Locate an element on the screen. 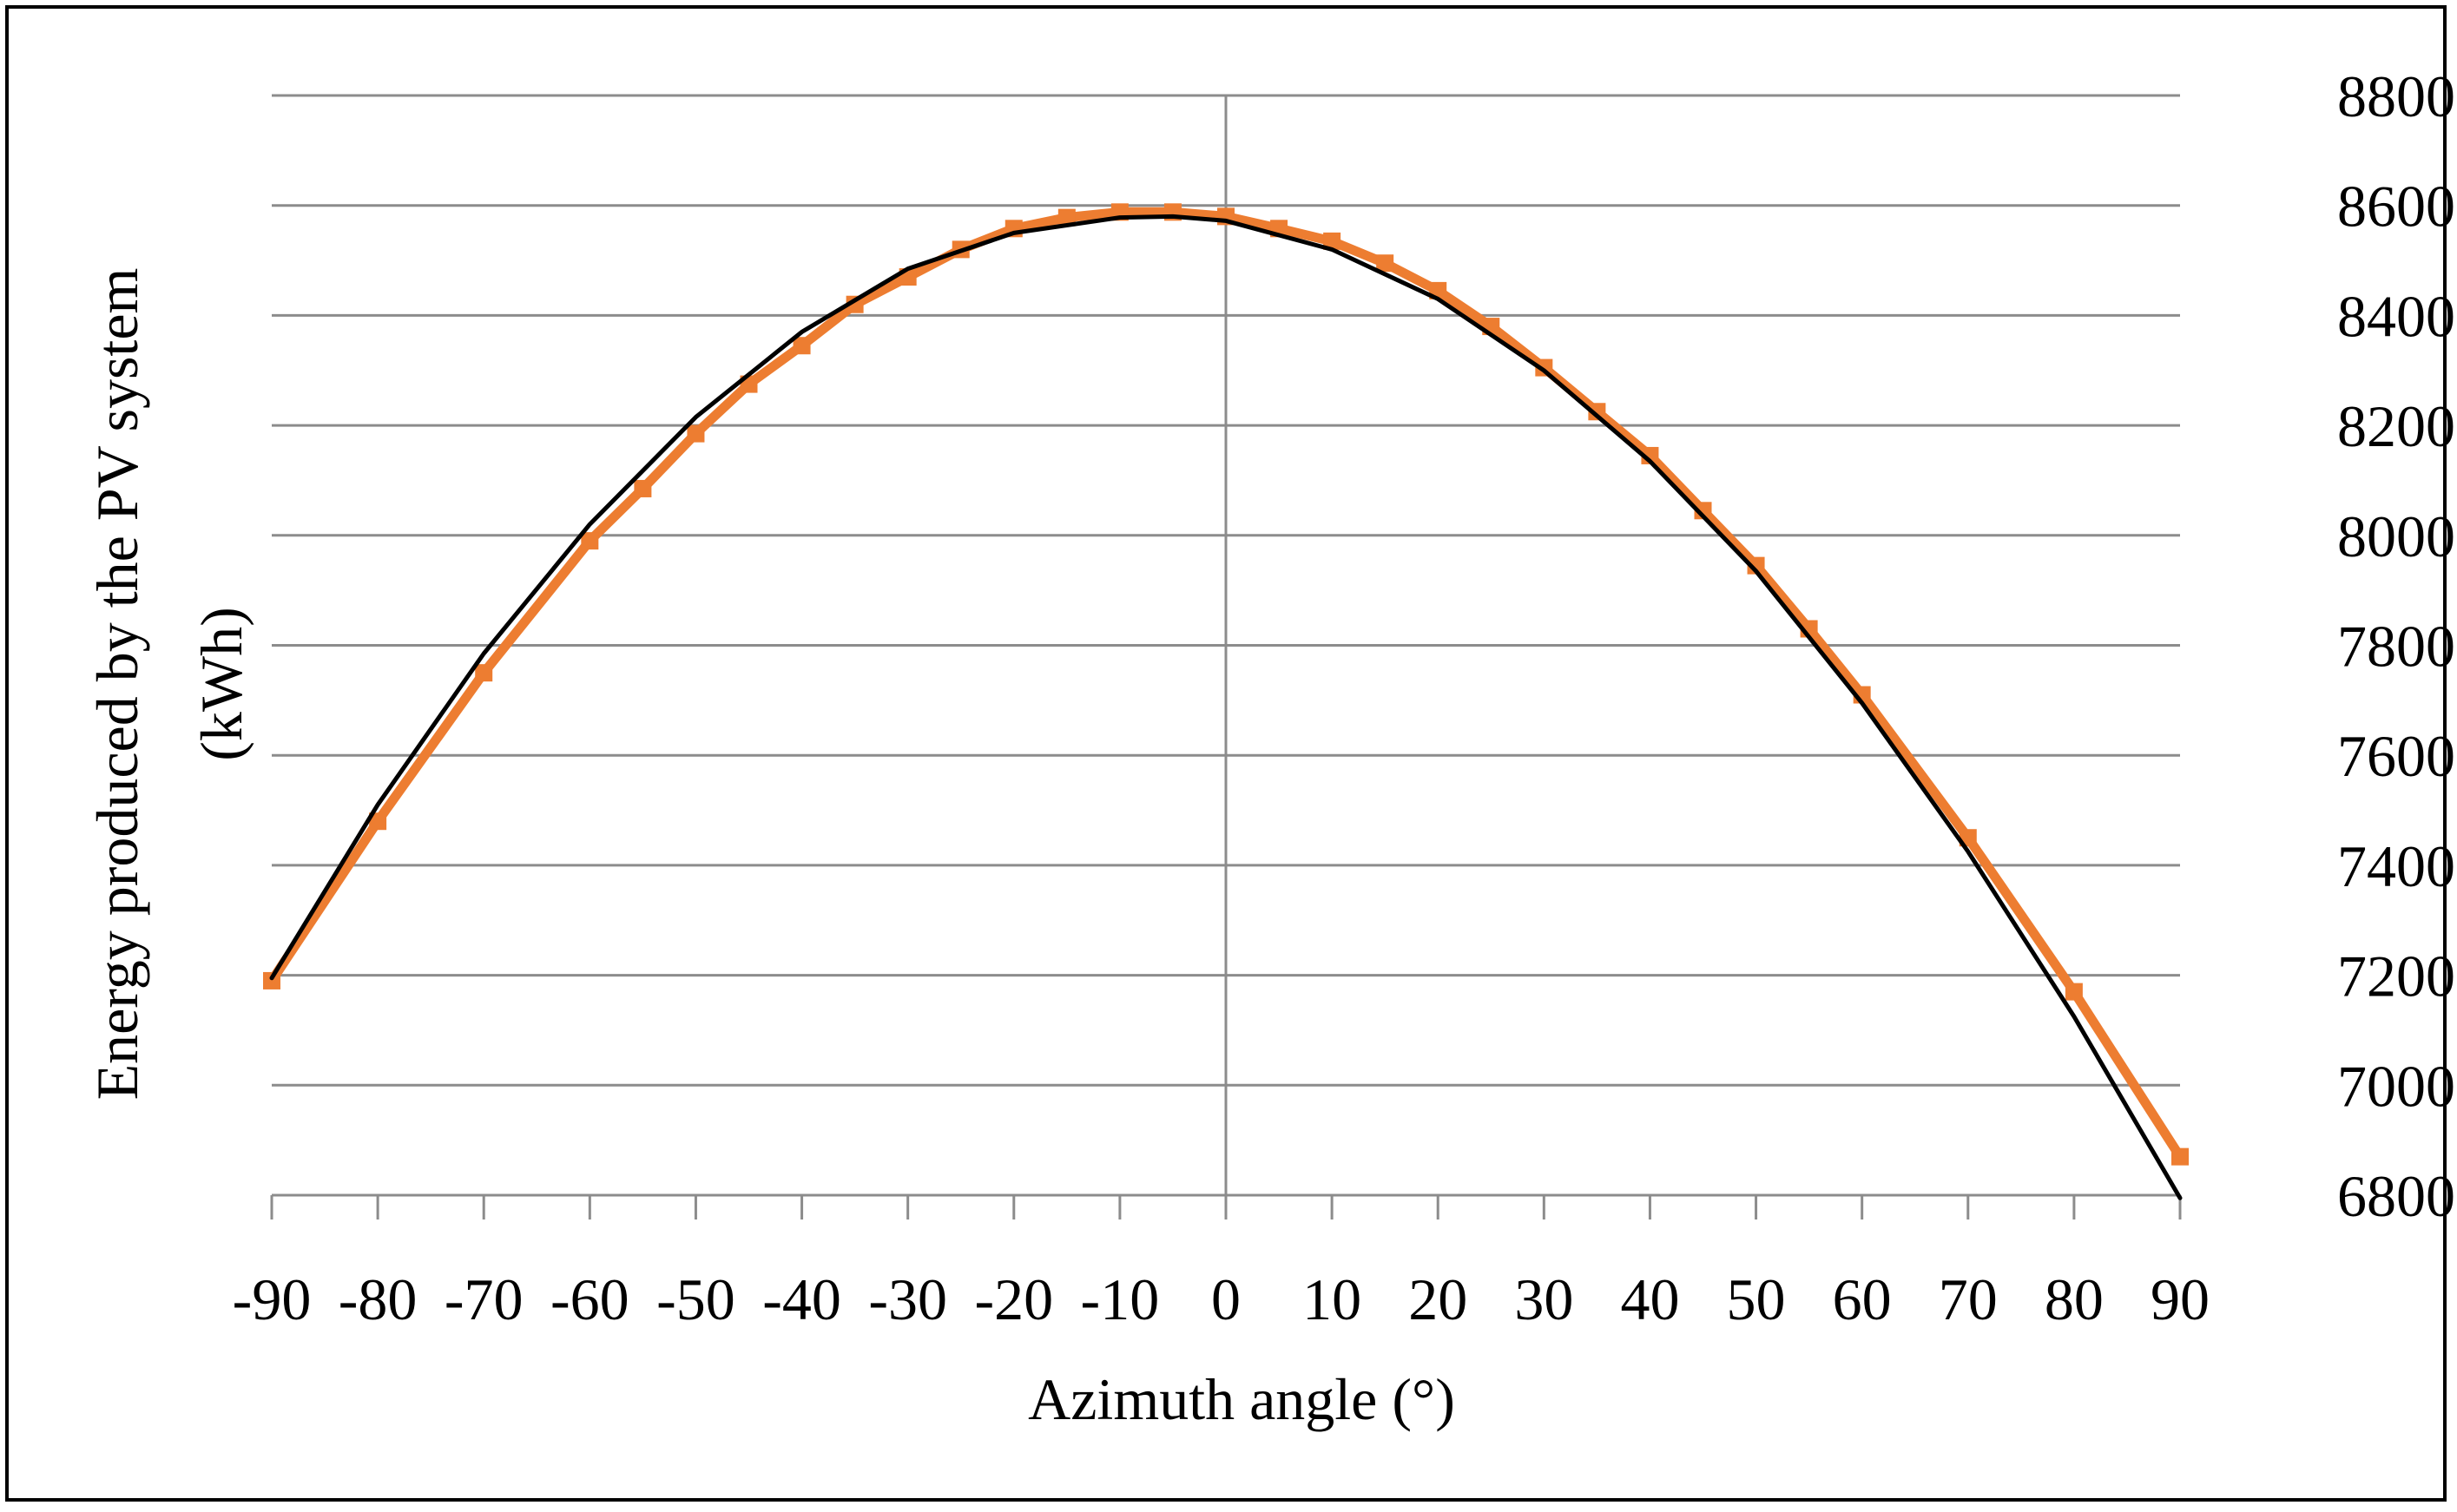 This screenshot has width=2457, height=1512. x-tick-label-40: 40 is located at coordinates (1649, 1299).